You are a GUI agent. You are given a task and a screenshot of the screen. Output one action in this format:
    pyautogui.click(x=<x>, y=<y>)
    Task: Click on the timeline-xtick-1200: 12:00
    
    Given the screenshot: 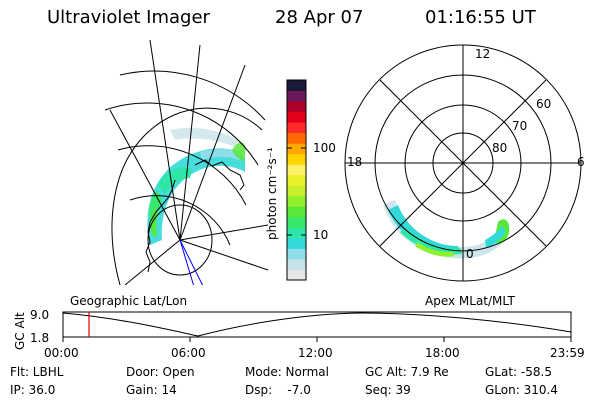 What is the action you would take?
    pyautogui.click(x=315, y=353)
    